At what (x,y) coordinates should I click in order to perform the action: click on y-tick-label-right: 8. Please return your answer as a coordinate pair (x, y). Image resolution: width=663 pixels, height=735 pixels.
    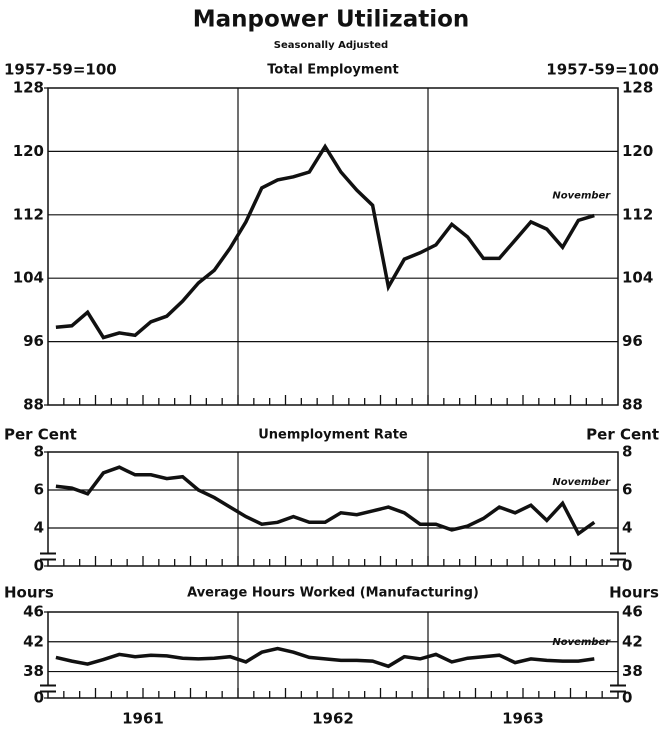
    Looking at the image, I should click on (627, 452).